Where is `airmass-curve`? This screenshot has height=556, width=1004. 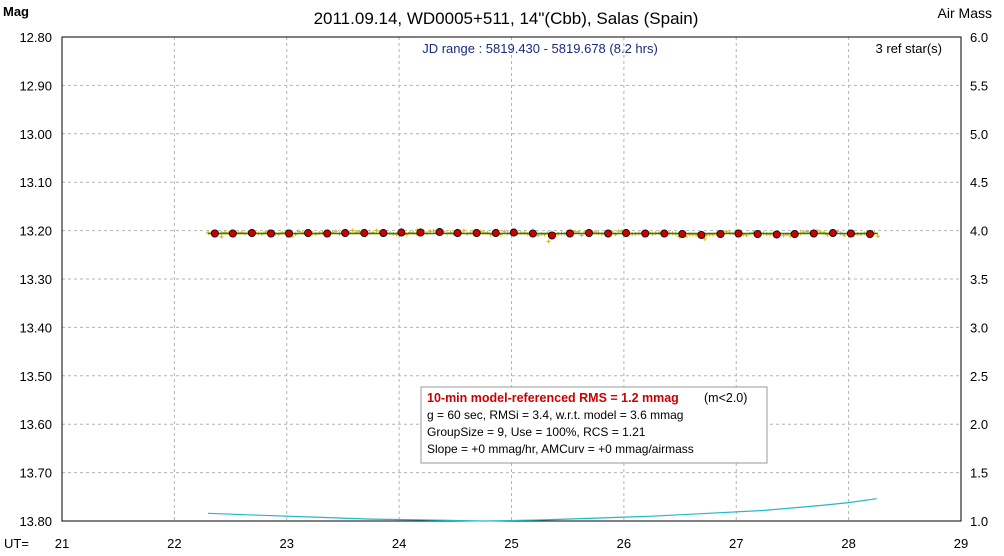
airmass-curve is located at coordinates (542, 510).